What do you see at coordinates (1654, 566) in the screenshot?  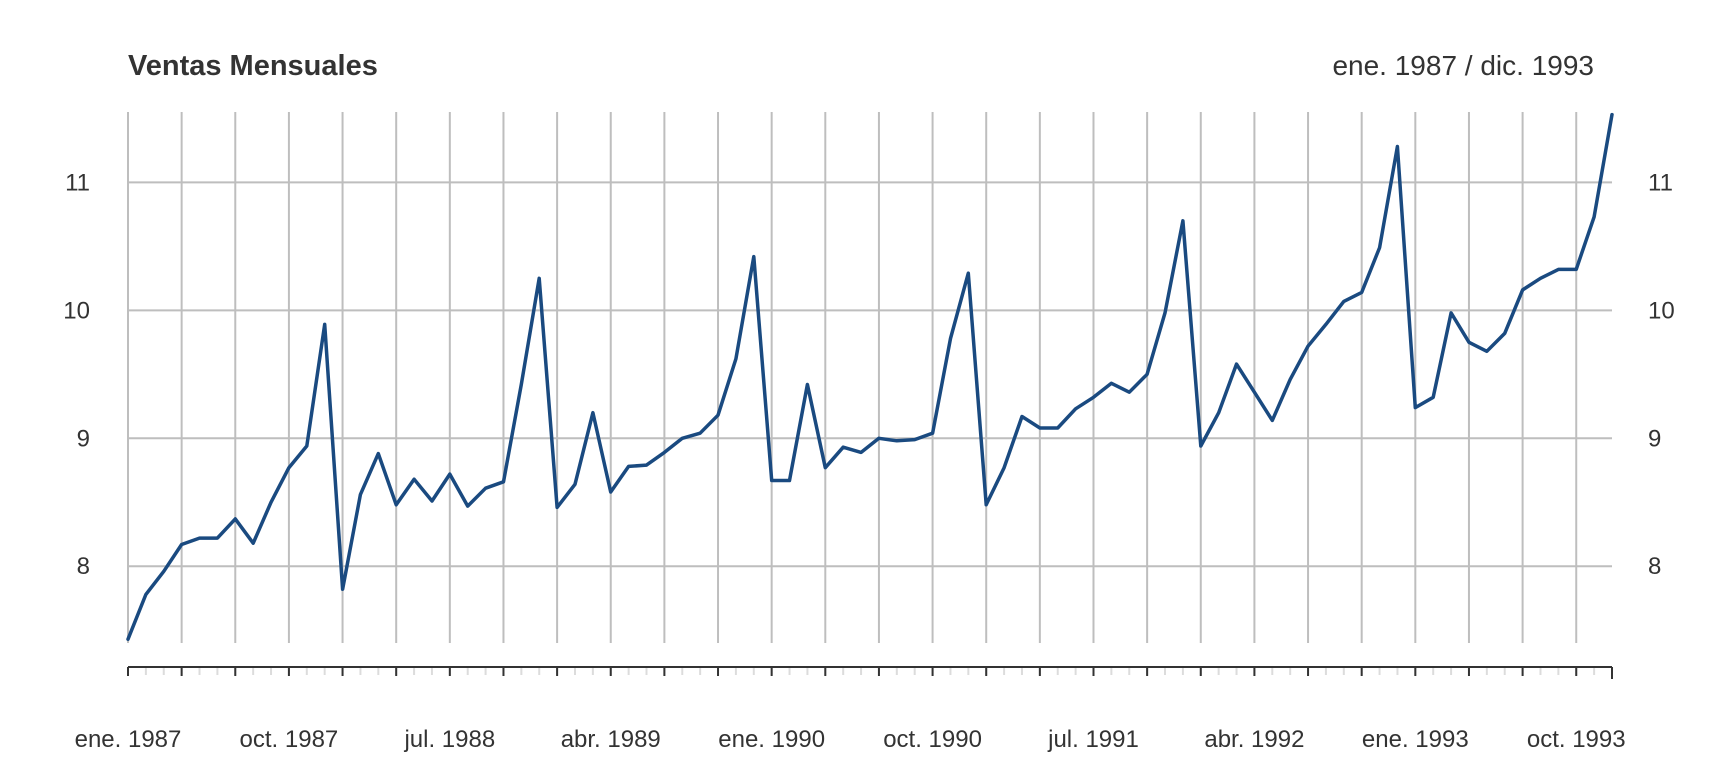 I see `y-tick-label-right: 8` at bounding box center [1654, 566].